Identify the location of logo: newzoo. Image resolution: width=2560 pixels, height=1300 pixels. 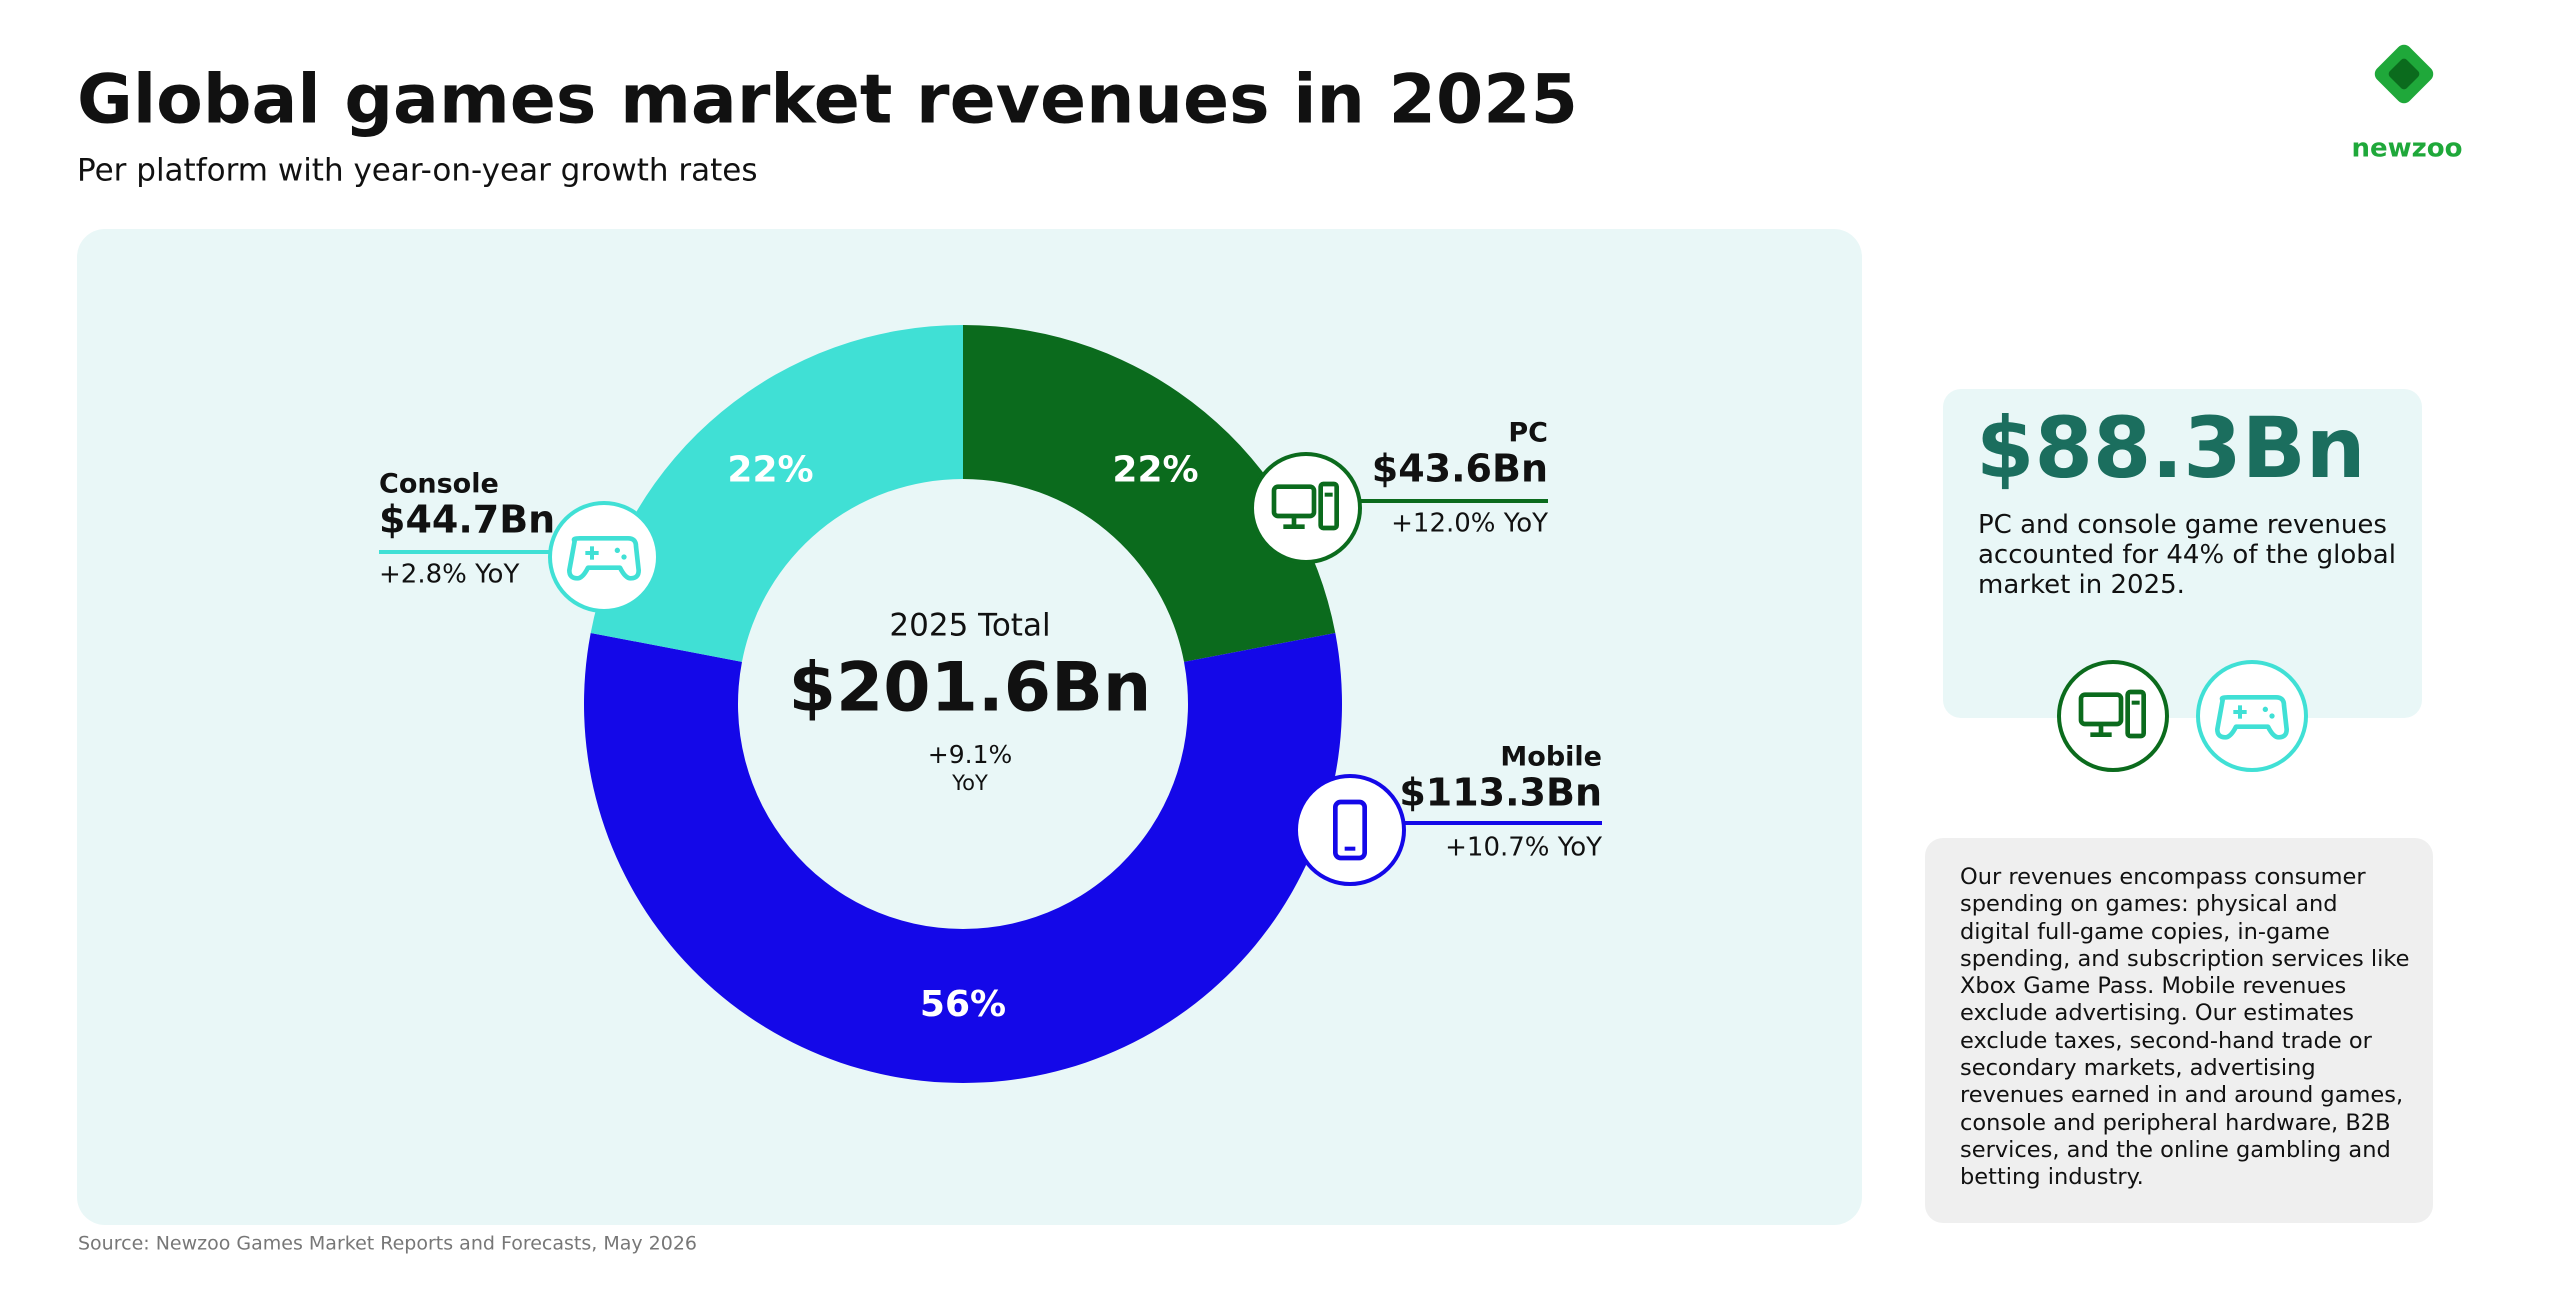
(2407, 104).